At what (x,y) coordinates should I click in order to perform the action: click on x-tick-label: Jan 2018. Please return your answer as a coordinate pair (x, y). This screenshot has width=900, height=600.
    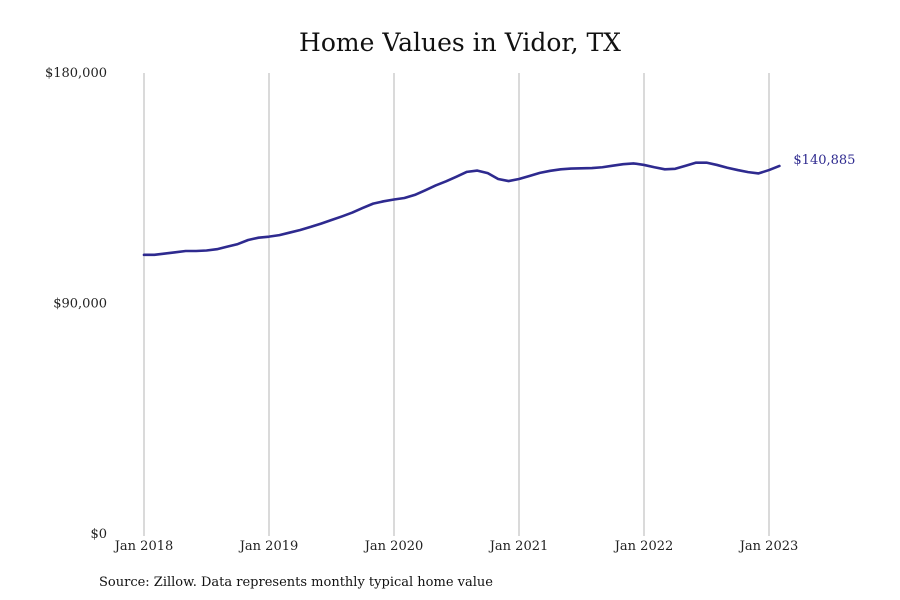
    Looking at the image, I should click on (143, 546).